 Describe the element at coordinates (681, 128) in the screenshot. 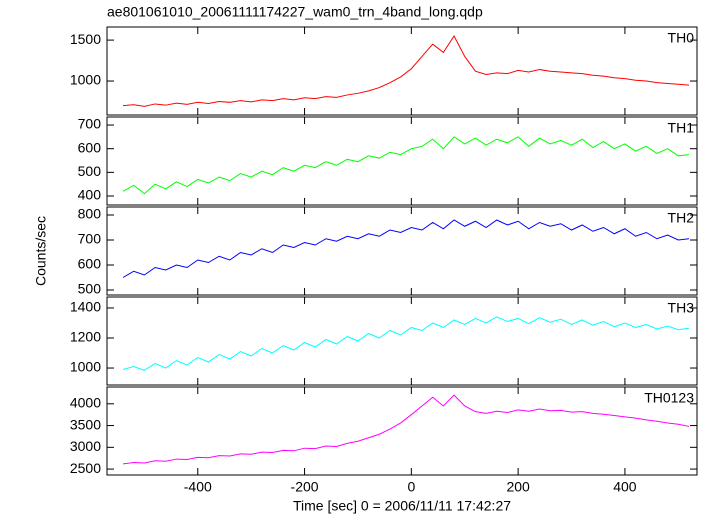

I see `legend-label: TH1` at that location.